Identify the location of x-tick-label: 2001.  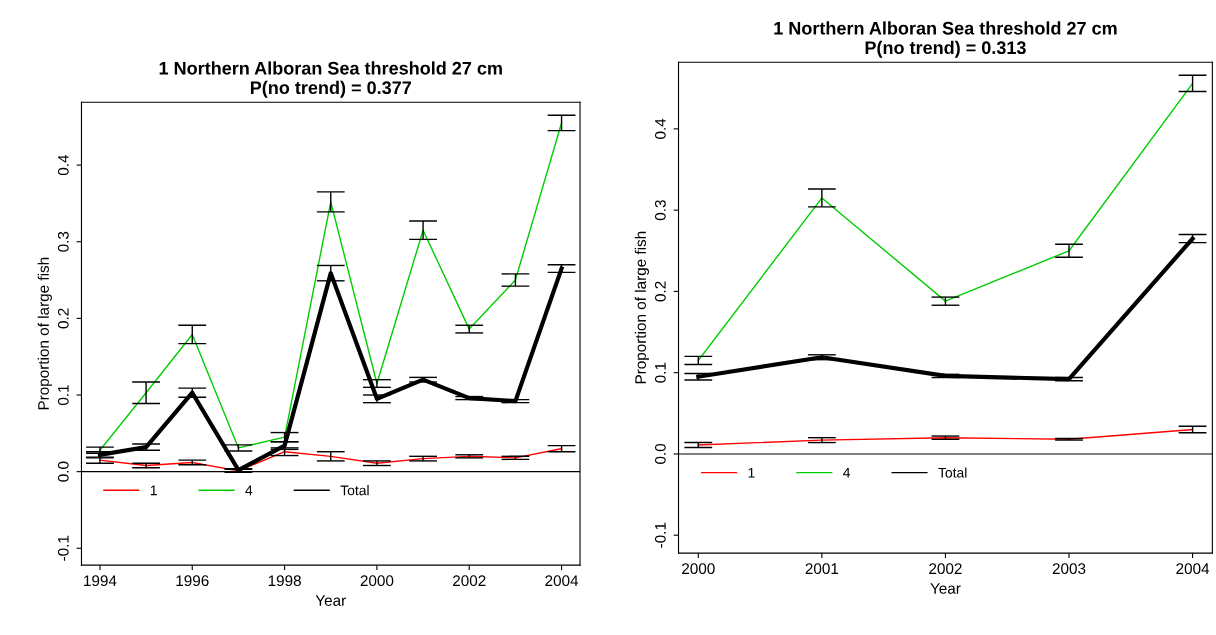
(822, 569).